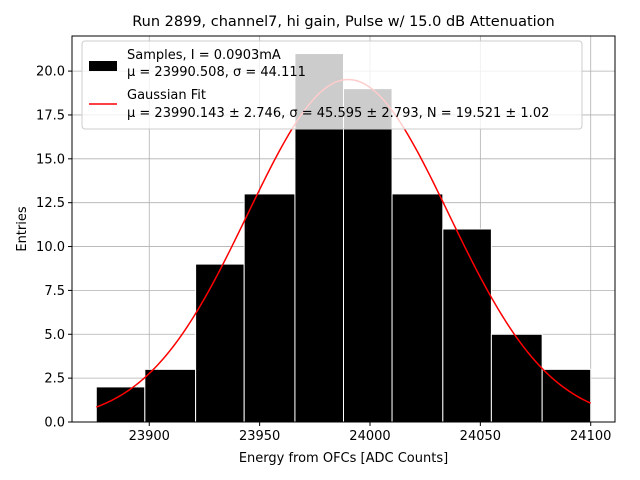 This screenshot has height=480, width=640. Describe the element at coordinates (204, 55) in the screenshot. I see `legend-label-samples: Samples, I = 0.0903mA` at that location.